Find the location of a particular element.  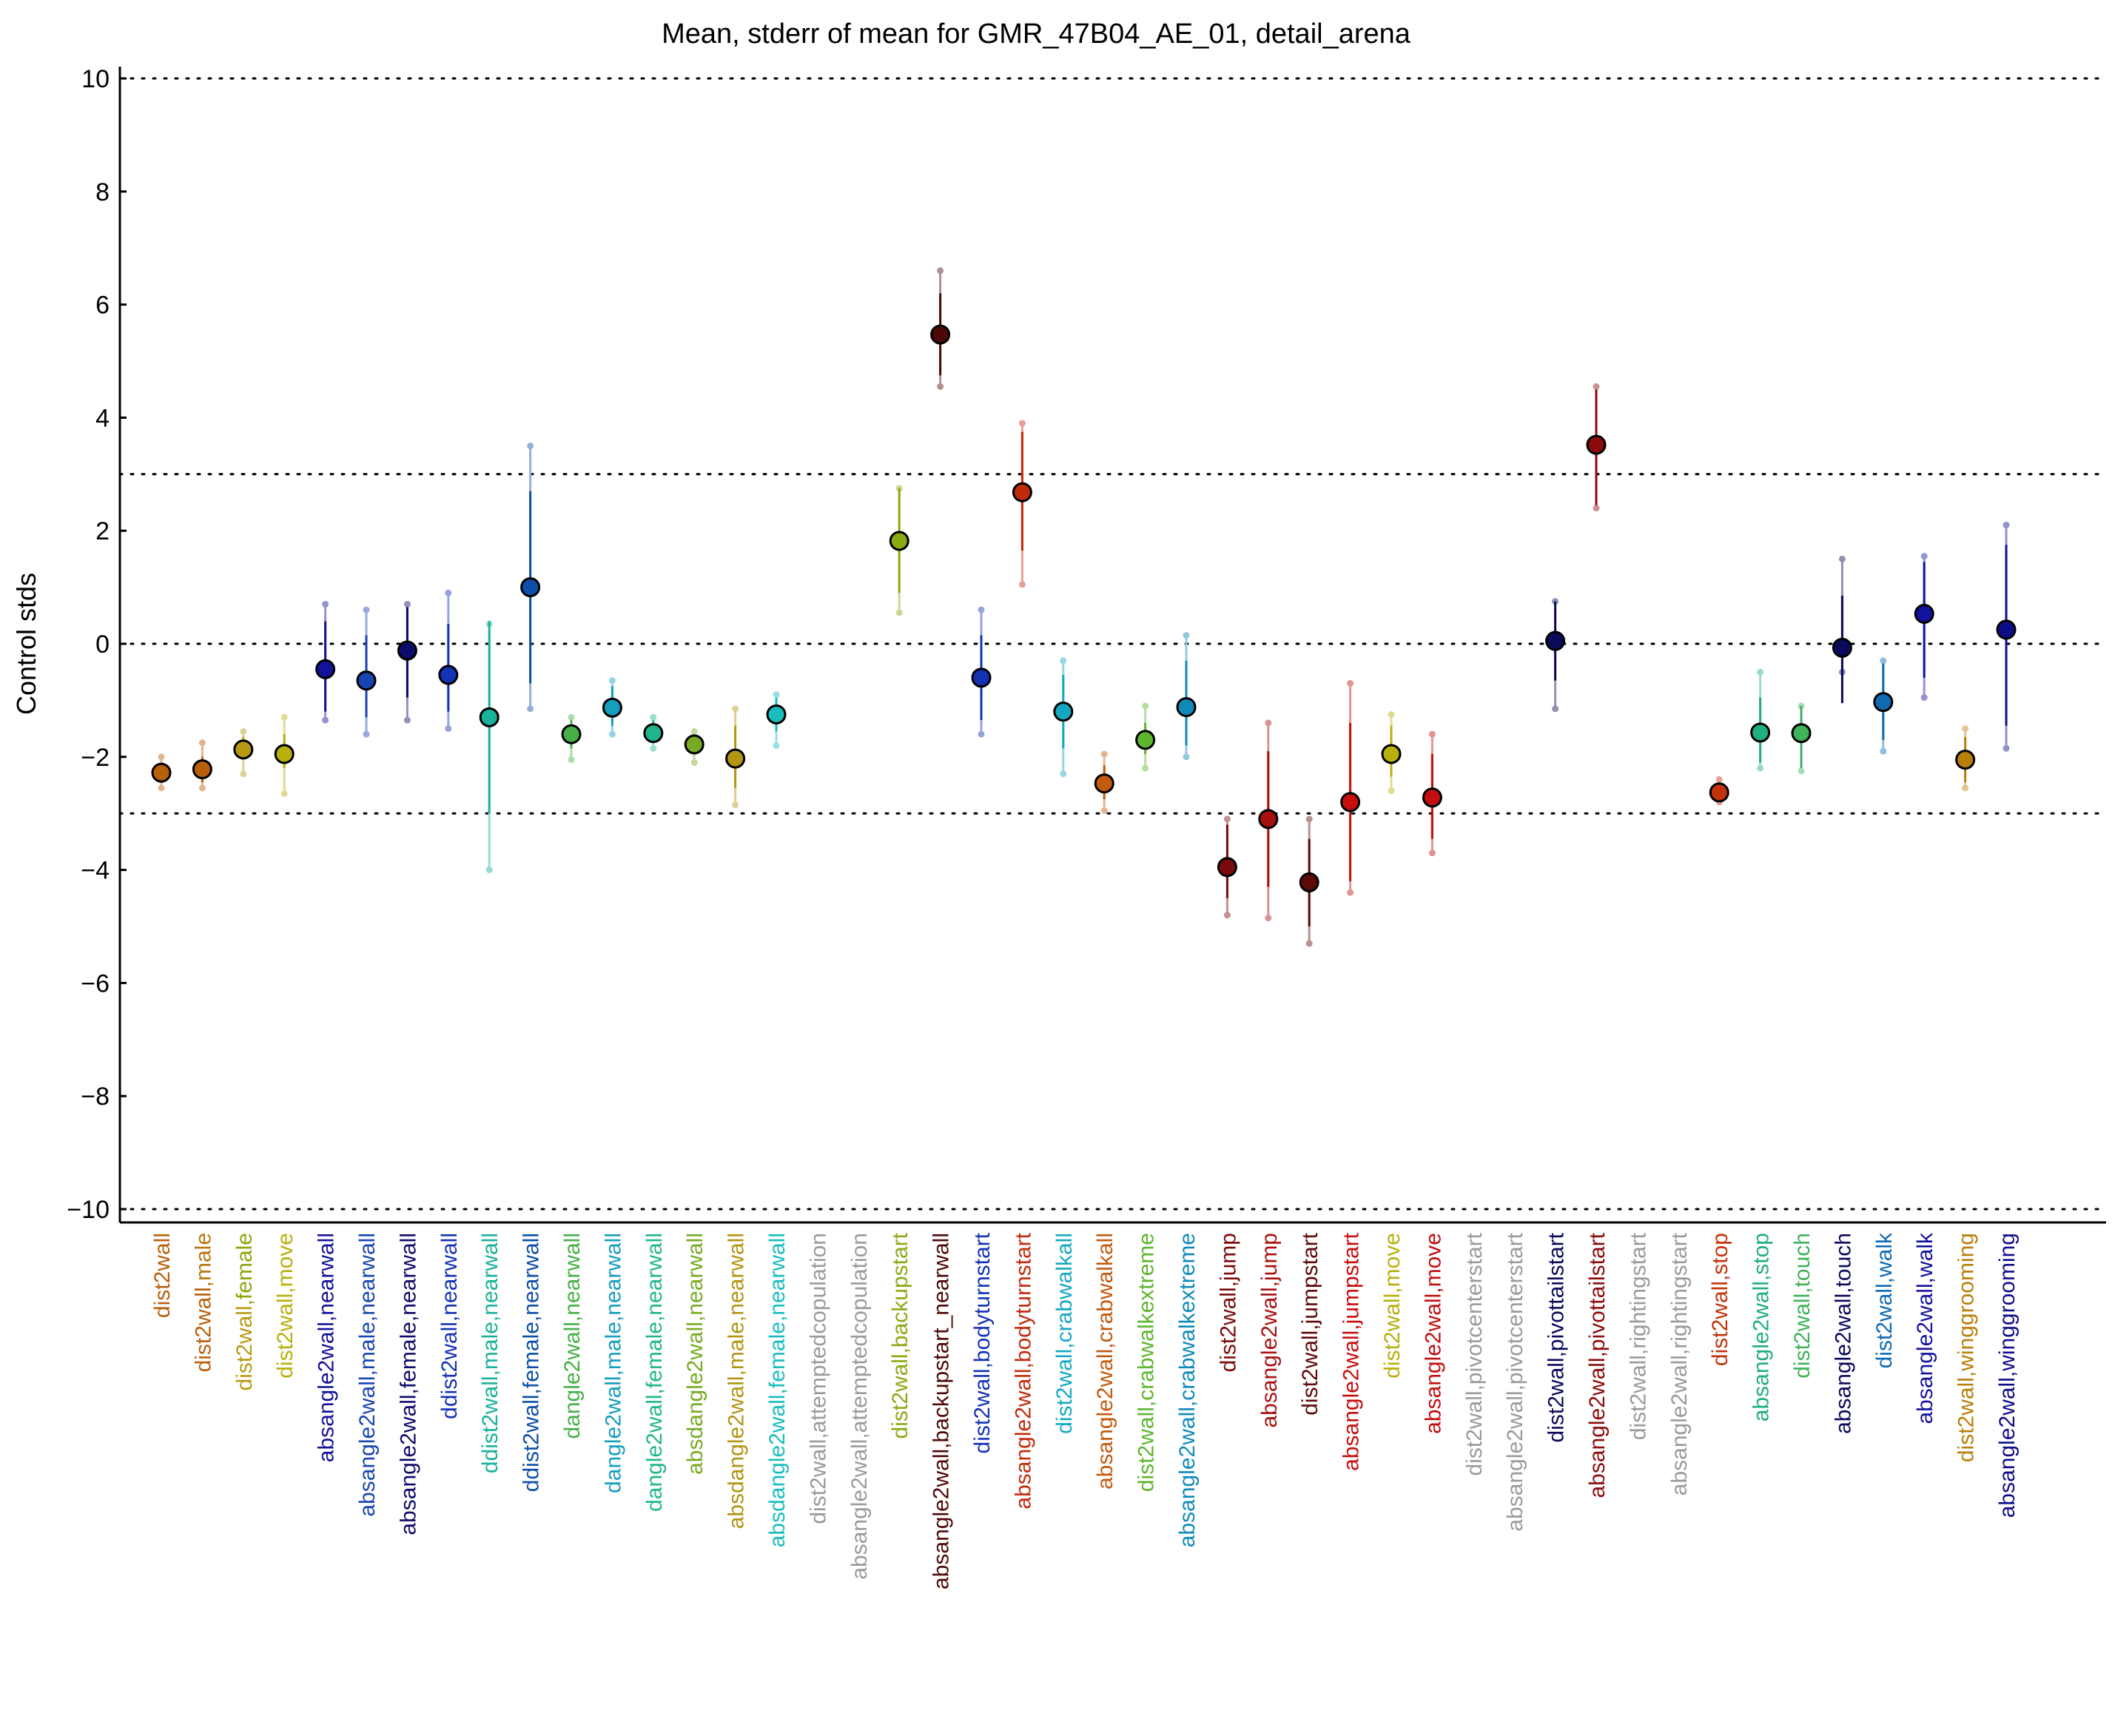

x-tick-feature: dist2wall,touch is located at coordinates (1802, 1306).